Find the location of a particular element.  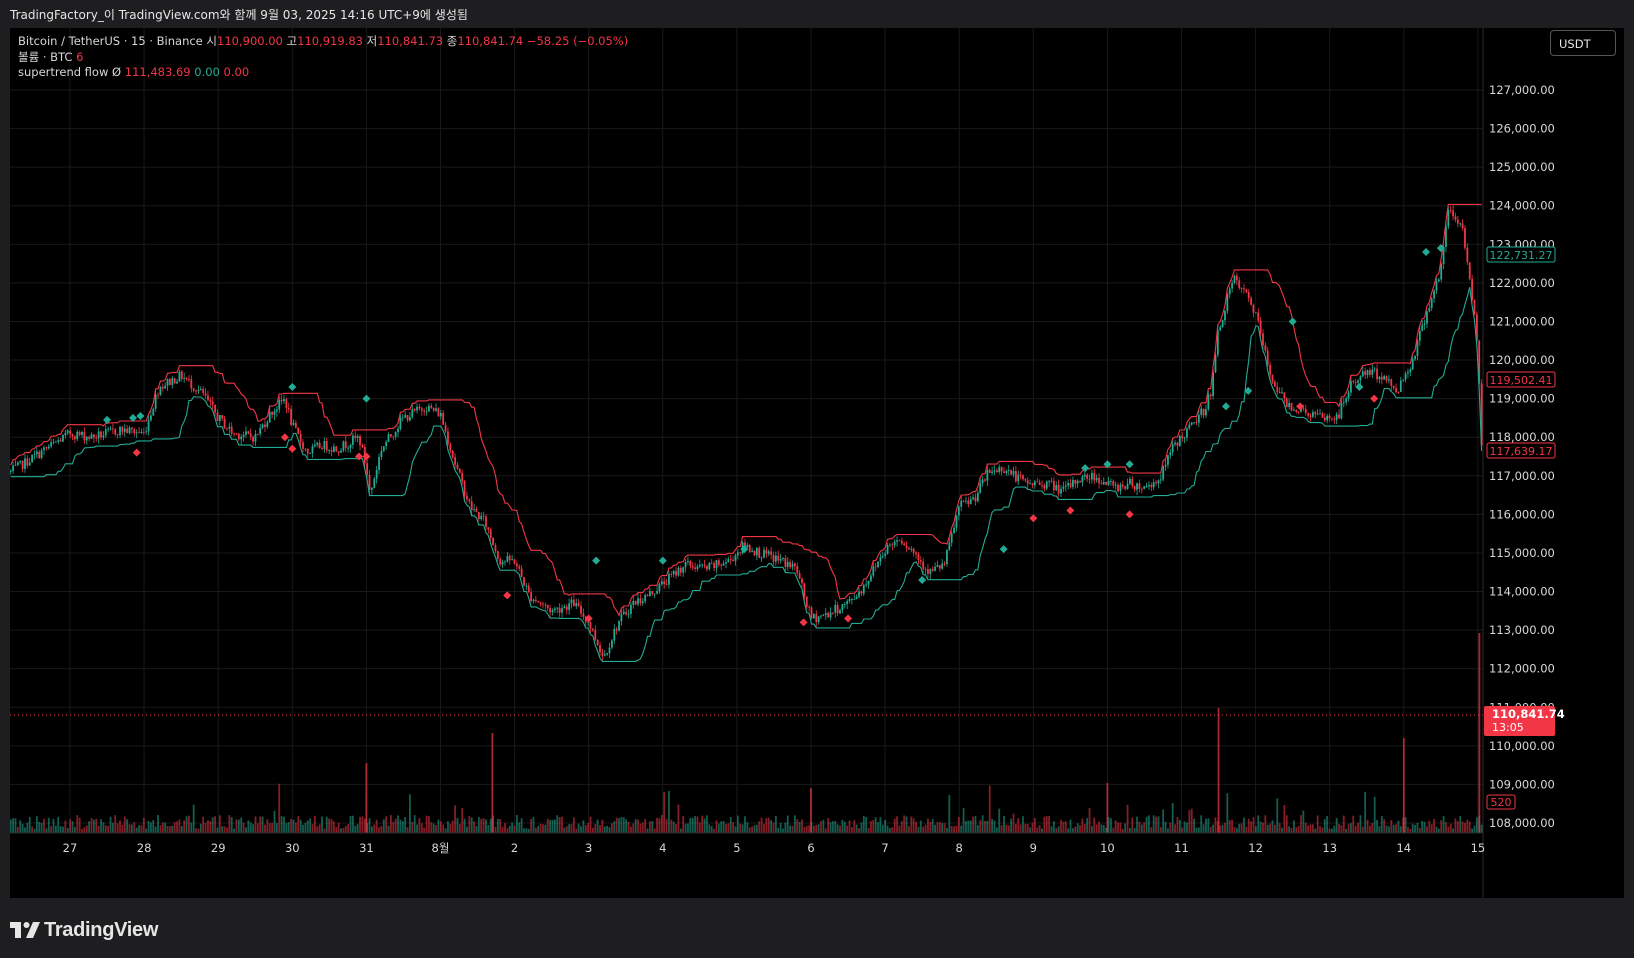

y-tick-label: 117,000.00 is located at coordinates (1522, 476).